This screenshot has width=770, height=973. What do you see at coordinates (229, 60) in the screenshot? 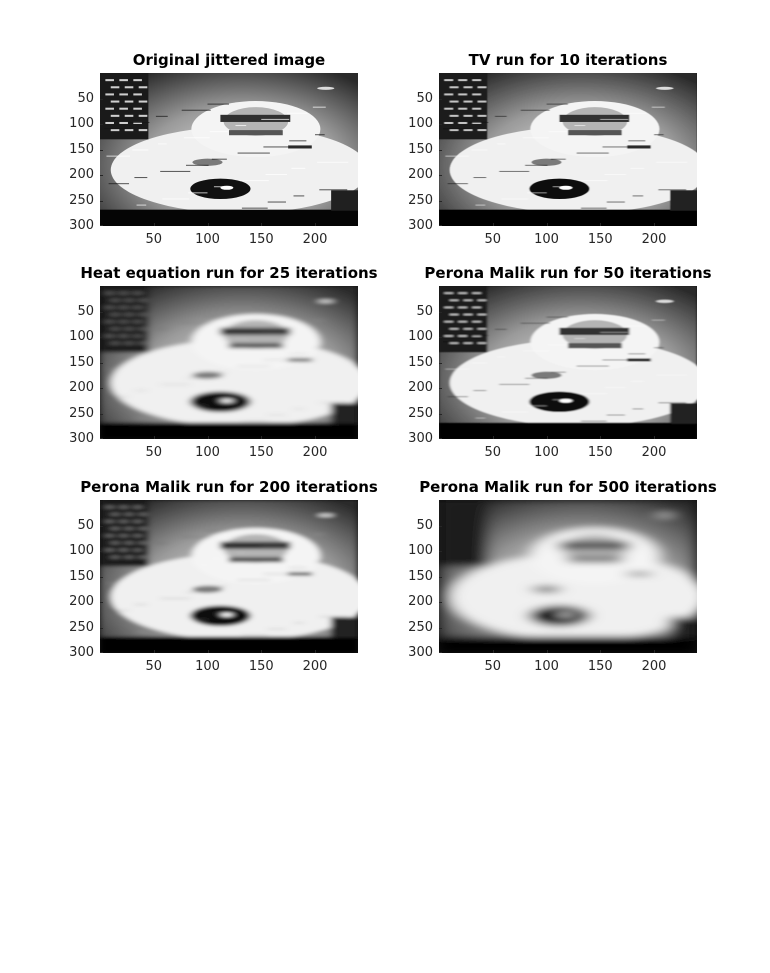
I see `panel-title: Original jittered image` at bounding box center [229, 60].